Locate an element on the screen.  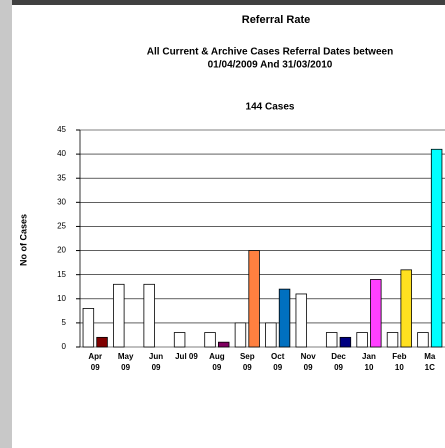
y-tick-label: 5 is located at coordinates (64, 322).